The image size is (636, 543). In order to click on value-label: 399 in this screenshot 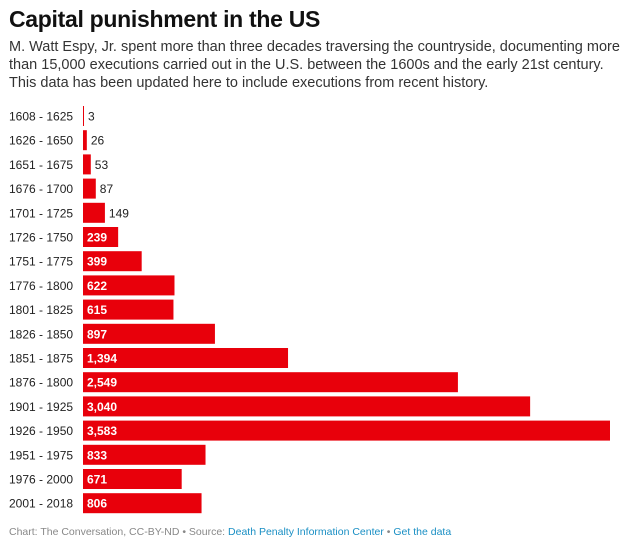, I will do `click(97, 262)`.